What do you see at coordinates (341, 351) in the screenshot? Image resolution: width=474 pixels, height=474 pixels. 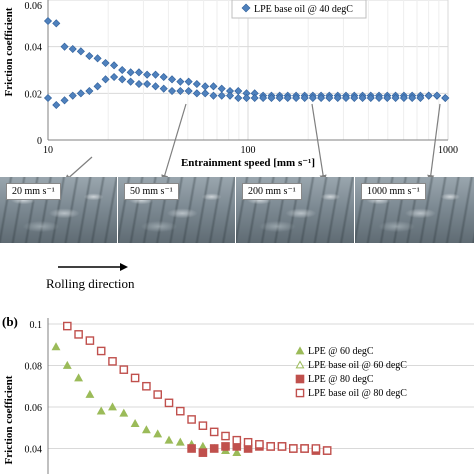 I see `chart-b-legend-label: LPE @ 60 degC` at bounding box center [341, 351].